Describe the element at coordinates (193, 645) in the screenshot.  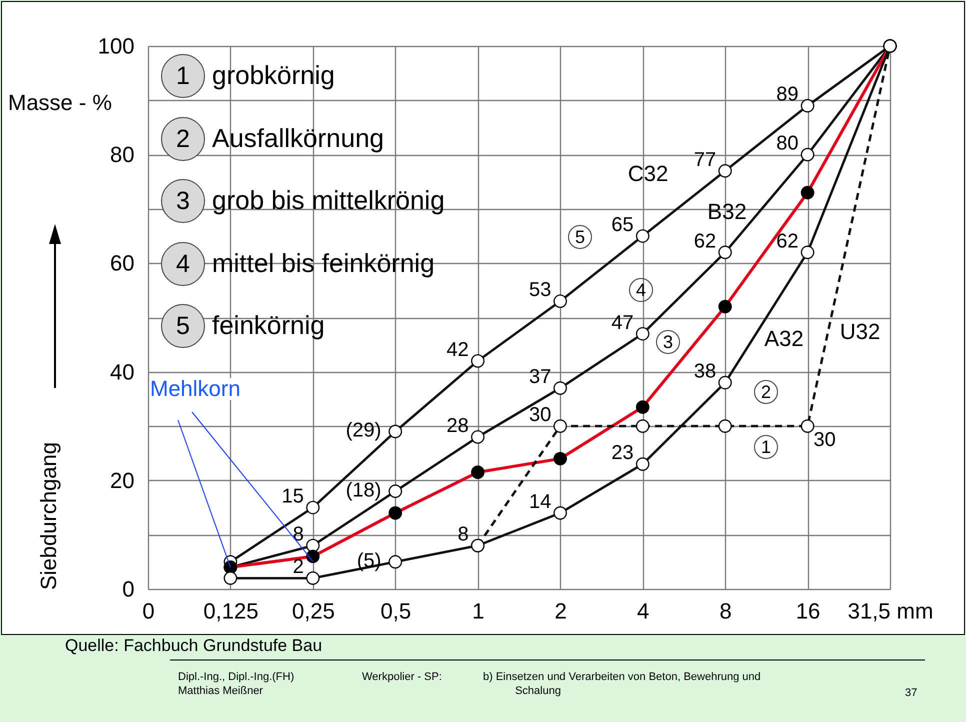
I see `source-note: Quelle: Fachbuch Grundstufe Bau` at that location.